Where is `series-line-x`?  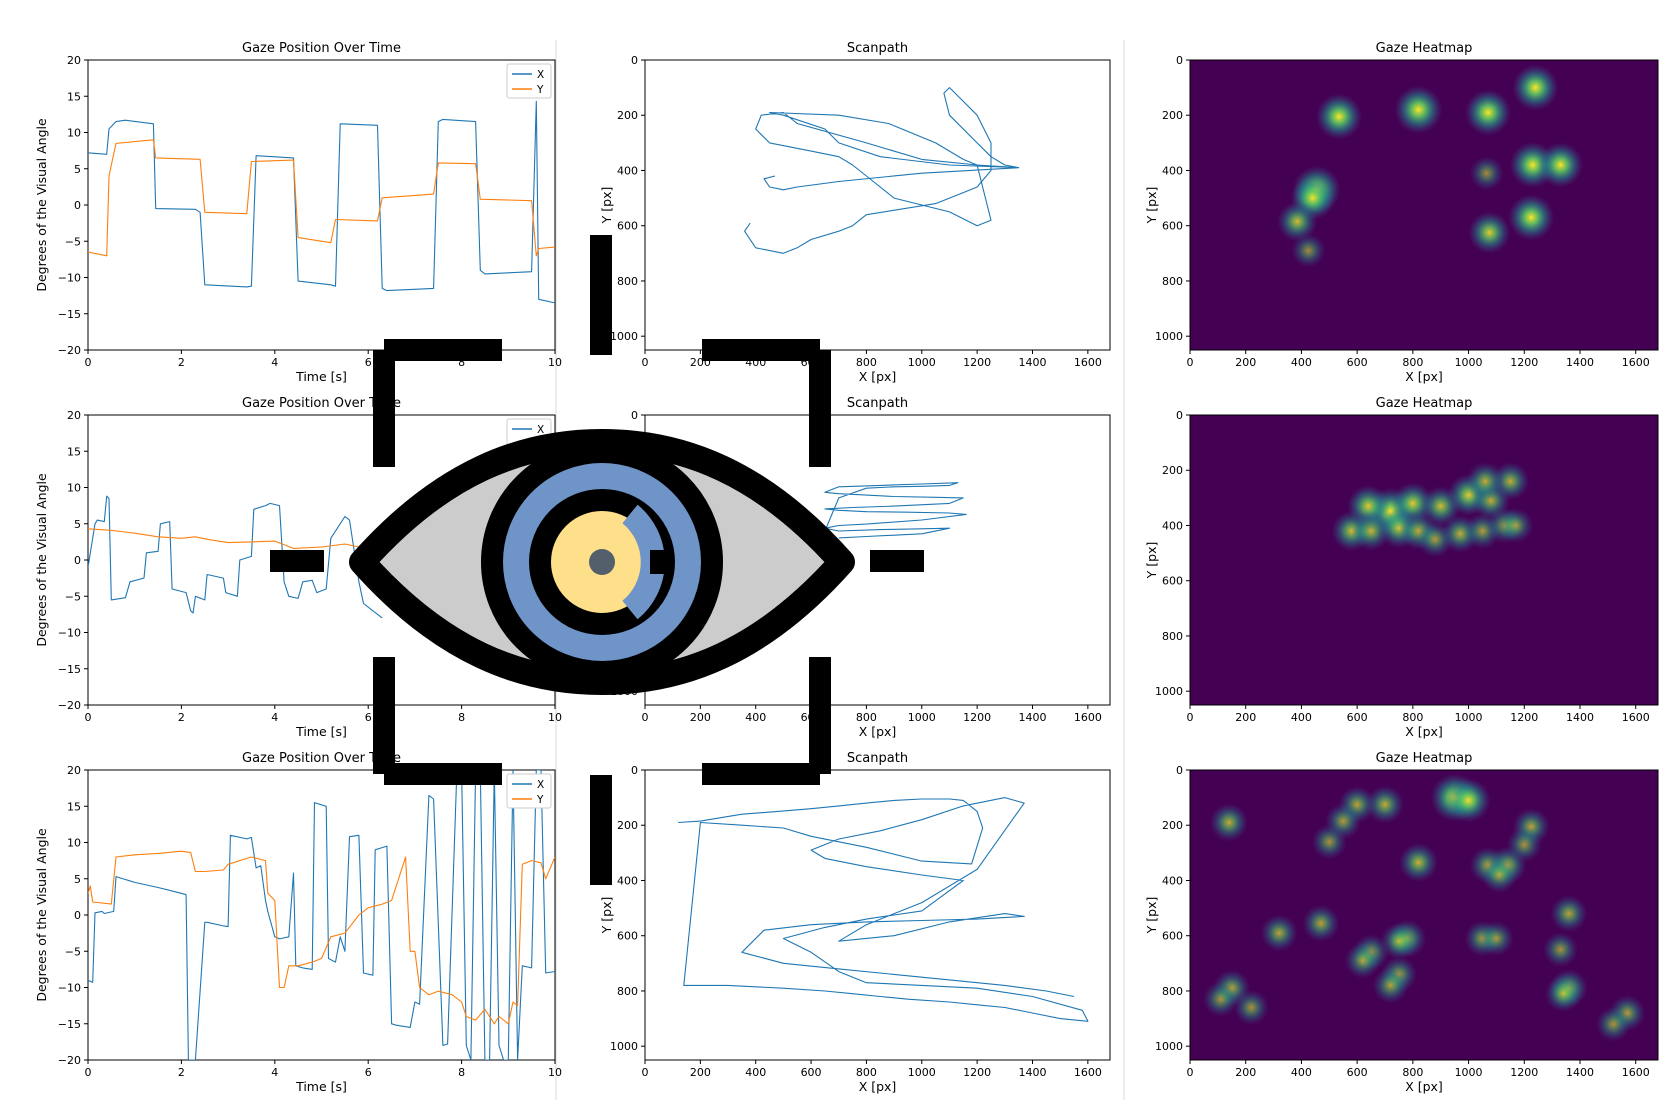
series-line-x is located at coordinates (321, 202).